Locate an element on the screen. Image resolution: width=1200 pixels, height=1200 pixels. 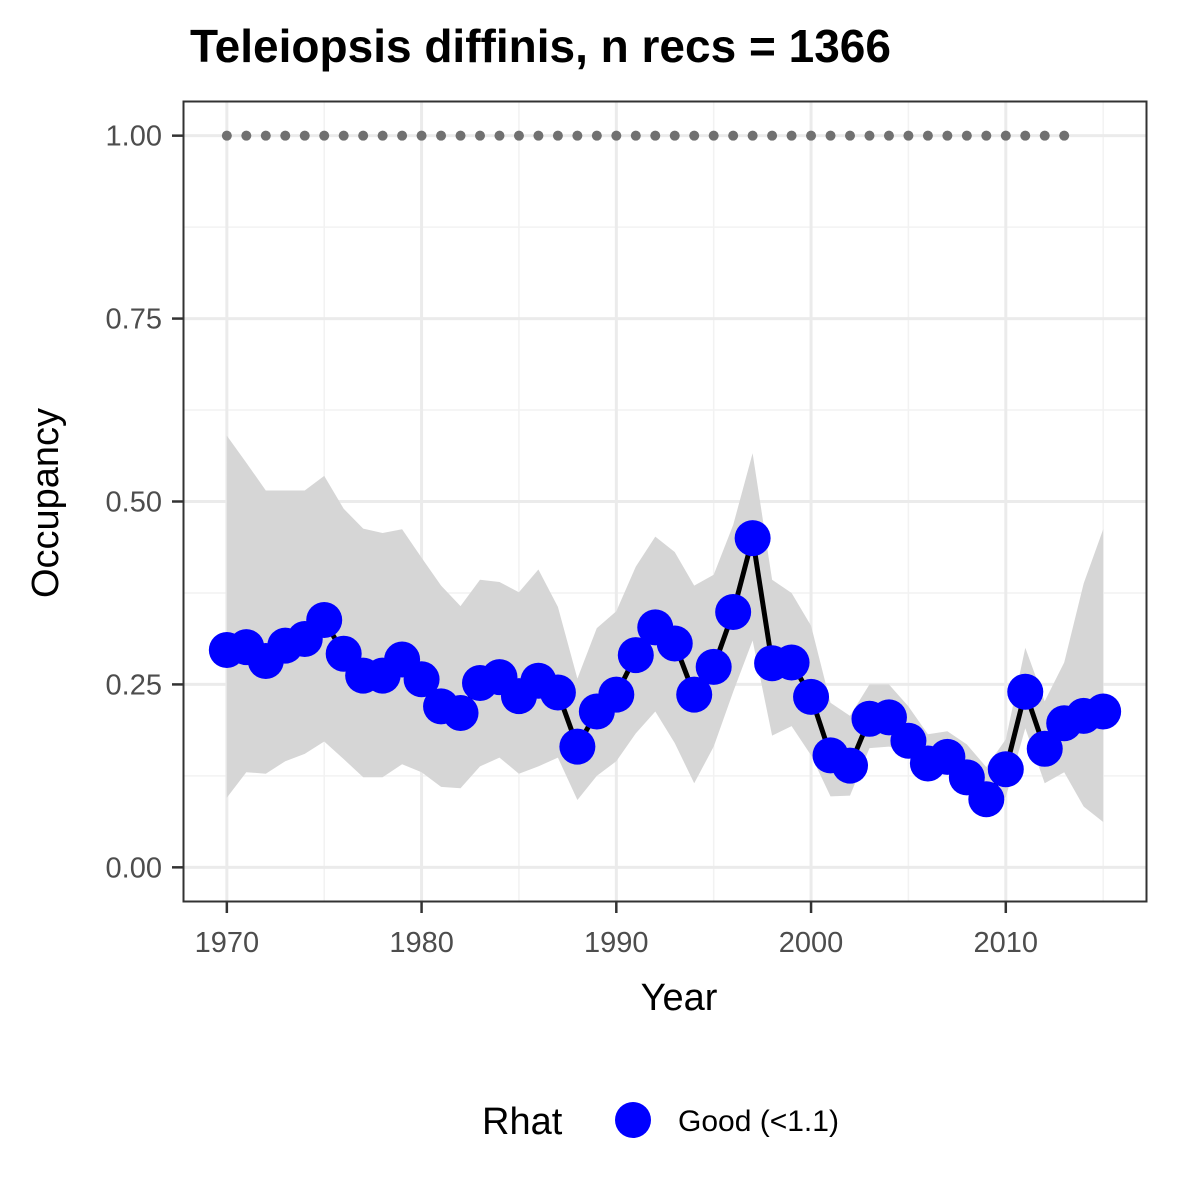
x-tick-label: 2000 is located at coordinates (811, 943).